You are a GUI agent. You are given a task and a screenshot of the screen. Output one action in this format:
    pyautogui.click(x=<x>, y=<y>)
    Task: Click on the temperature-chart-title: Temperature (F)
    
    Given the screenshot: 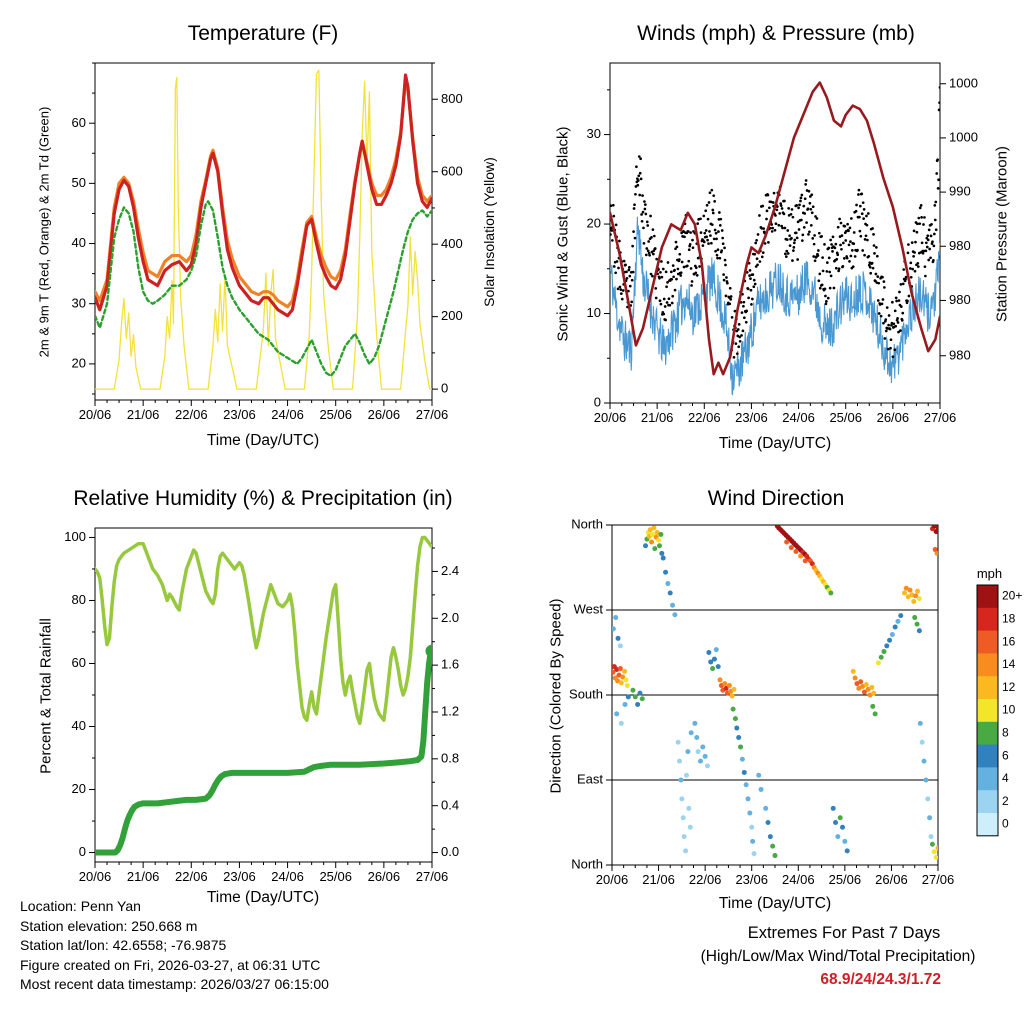 What is the action you would take?
    pyautogui.click(x=263, y=33)
    